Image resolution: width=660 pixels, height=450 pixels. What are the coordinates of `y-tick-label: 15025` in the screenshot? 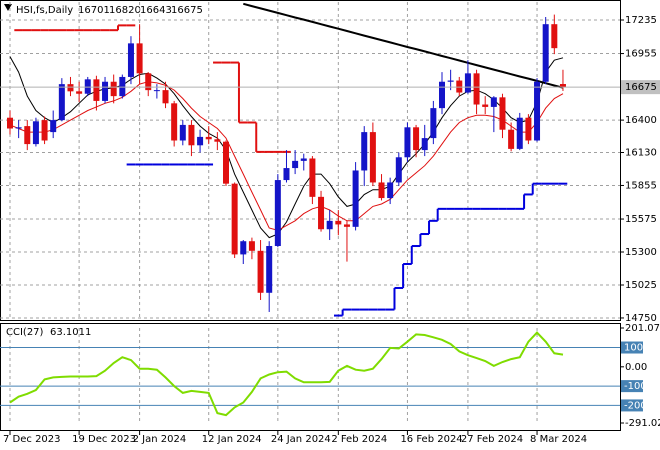 It's located at (641, 285).